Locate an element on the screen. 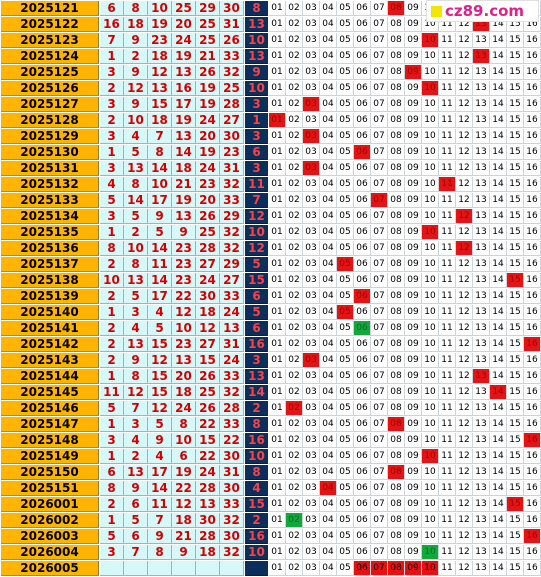 The image size is (541, 577). period-cell: 2025121 is located at coordinates (50, 8).